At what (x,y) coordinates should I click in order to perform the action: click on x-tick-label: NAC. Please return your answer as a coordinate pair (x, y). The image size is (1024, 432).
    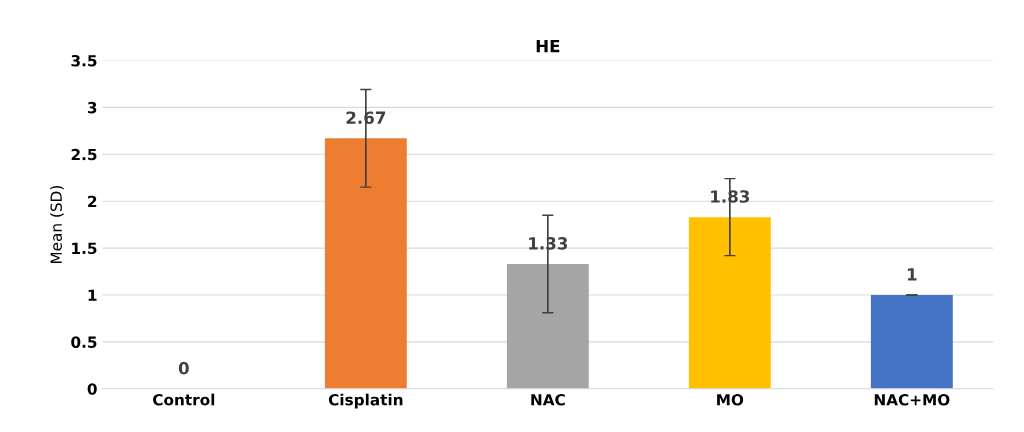
    Looking at the image, I should click on (548, 399).